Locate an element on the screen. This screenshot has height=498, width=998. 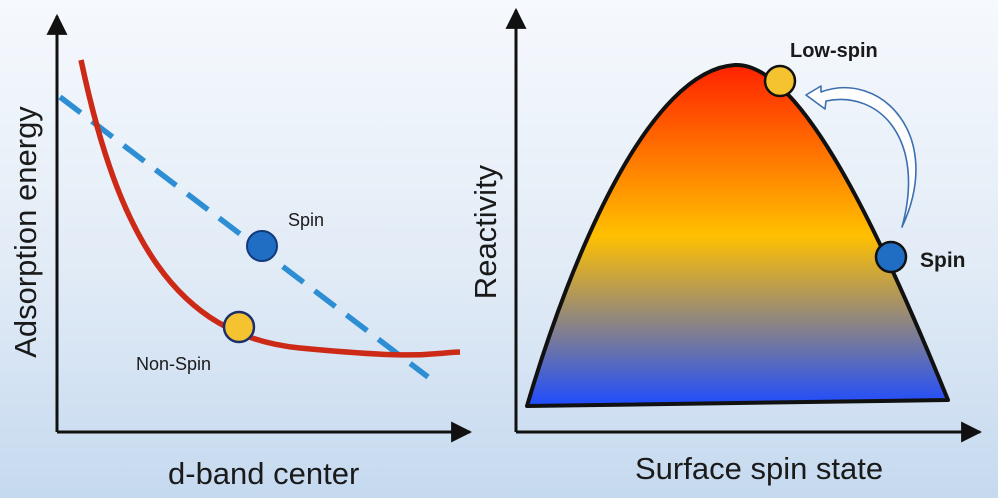
right-y-axis-label: Reactivity is located at coordinates (485, 231).